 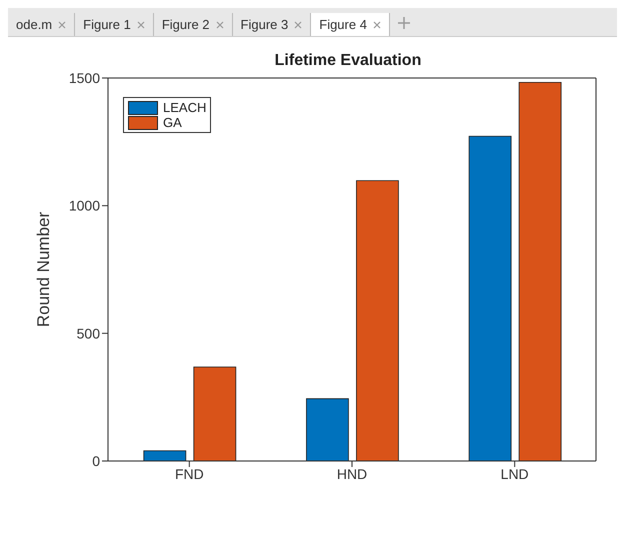 What do you see at coordinates (186, 24) in the screenshot?
I see `caption: Figure 2` at bounding box center [186, 24].